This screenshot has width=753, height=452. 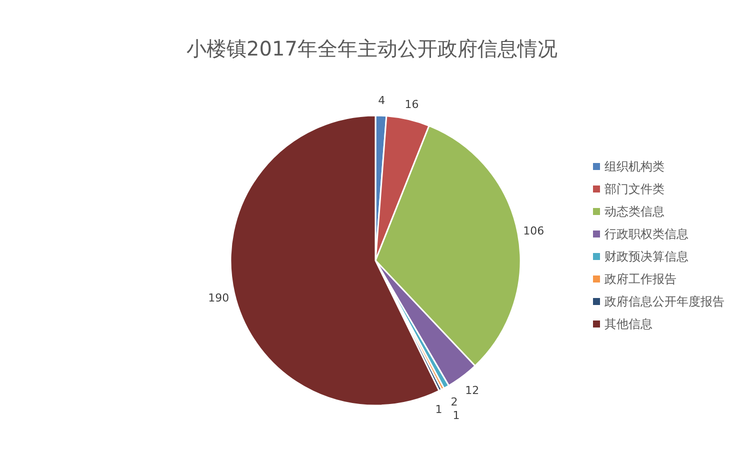 I want to click on legend-label: 财政预决算信息, so click(x=646, y=257).